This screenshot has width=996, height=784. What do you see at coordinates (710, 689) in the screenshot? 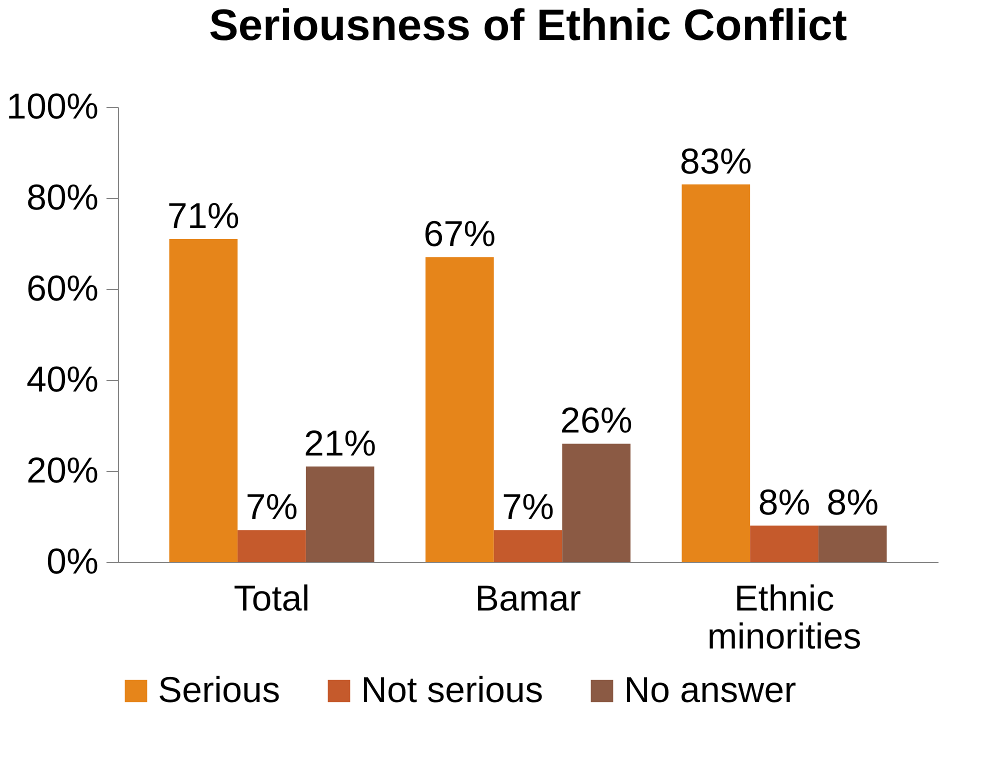
I see `legend-label: No answer` at bounding box center [710, 689].